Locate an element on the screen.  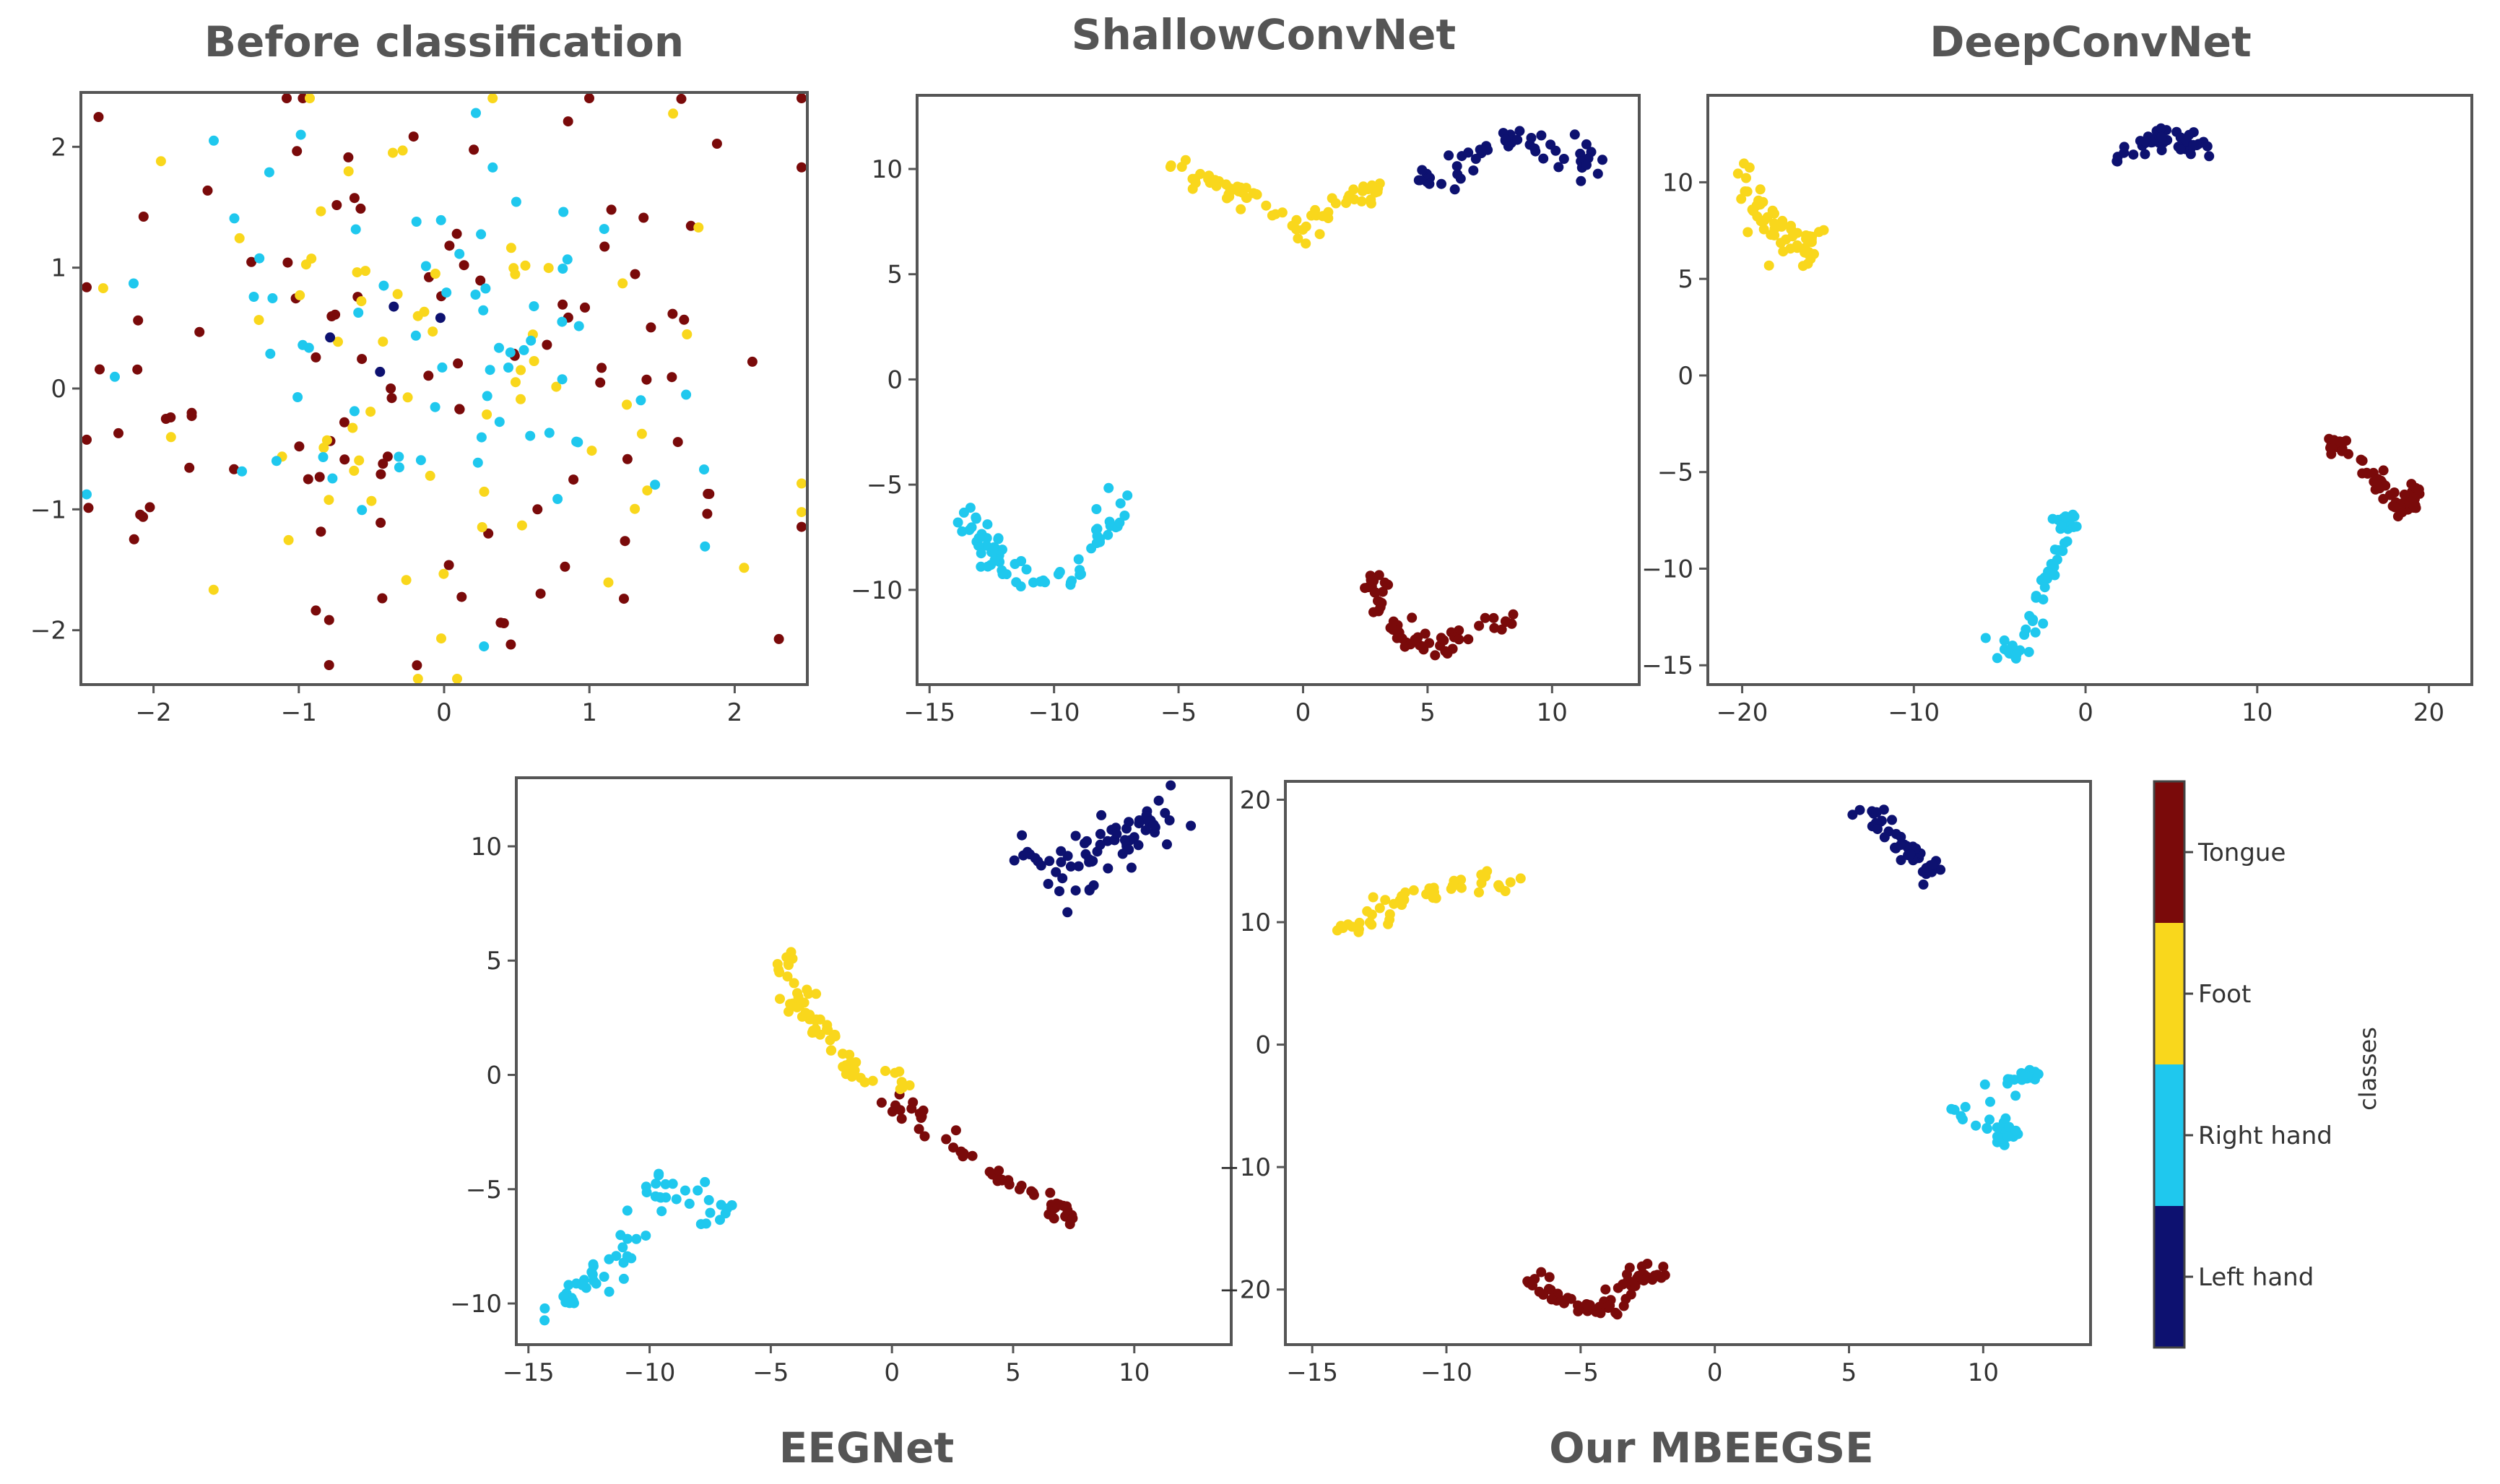
x-tick-label: −20 is located at coordinates (1742, 712).